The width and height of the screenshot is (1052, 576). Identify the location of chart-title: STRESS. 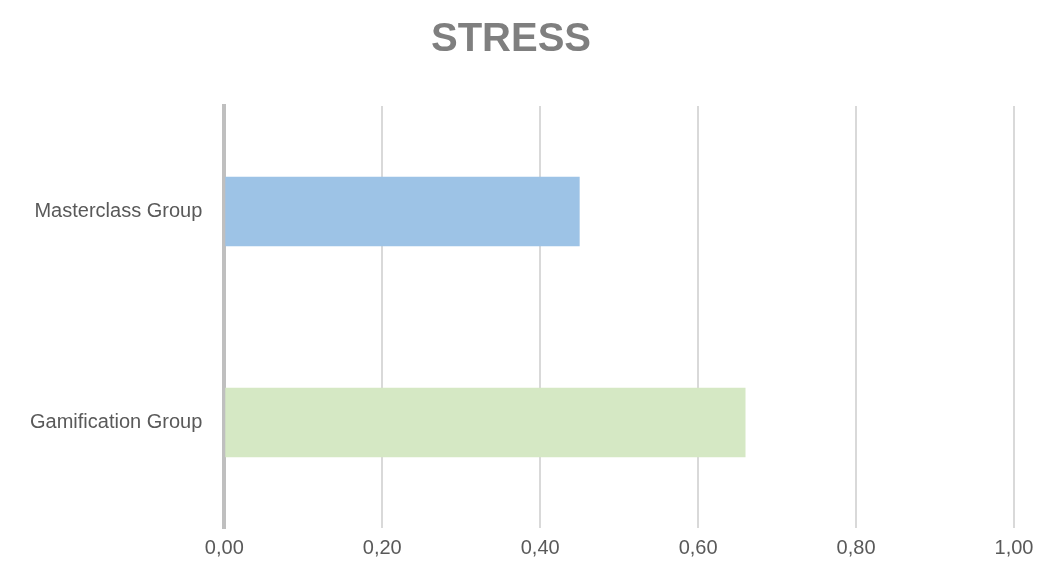
(511, 37).